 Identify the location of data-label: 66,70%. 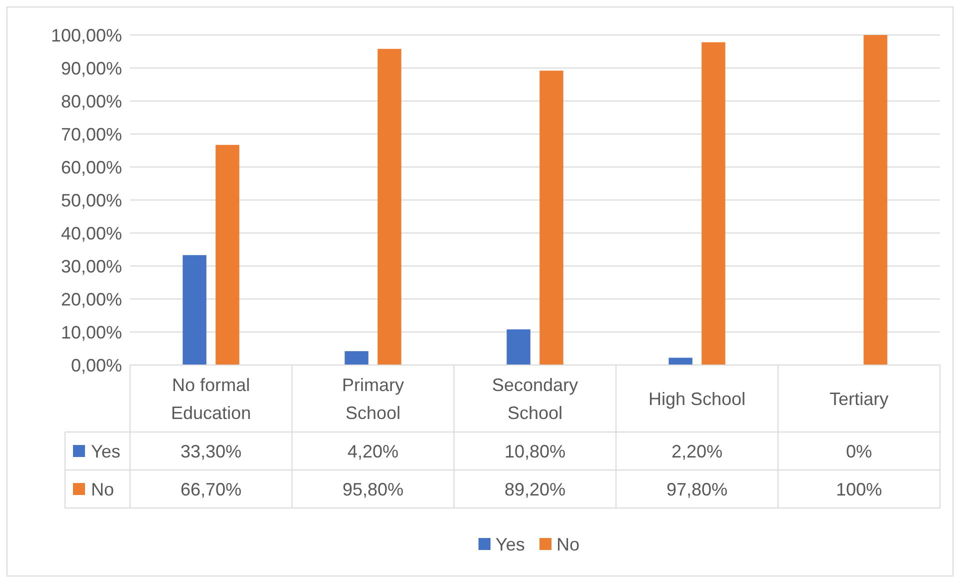
(211, 489).